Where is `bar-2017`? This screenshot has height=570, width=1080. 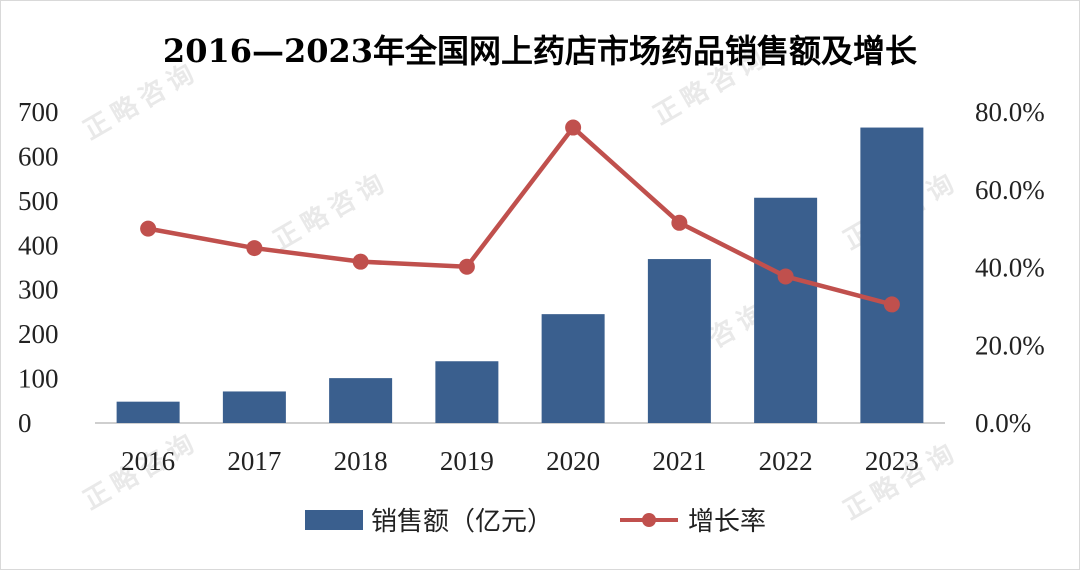 bar-2017 is located at coordinates (254, 407).